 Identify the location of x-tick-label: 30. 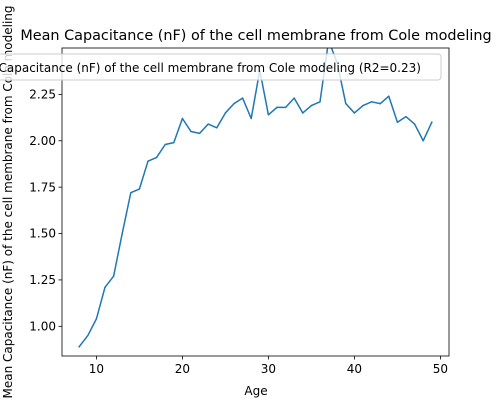
(268, 369).